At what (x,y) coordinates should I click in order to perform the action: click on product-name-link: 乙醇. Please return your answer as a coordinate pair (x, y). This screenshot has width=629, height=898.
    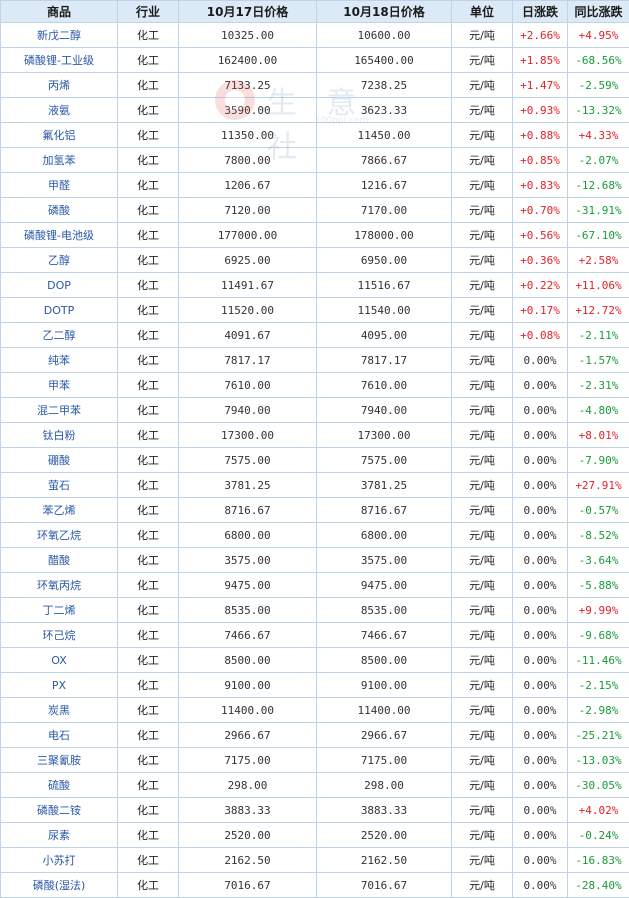
    Looking at the image, I should click on (59, 260).